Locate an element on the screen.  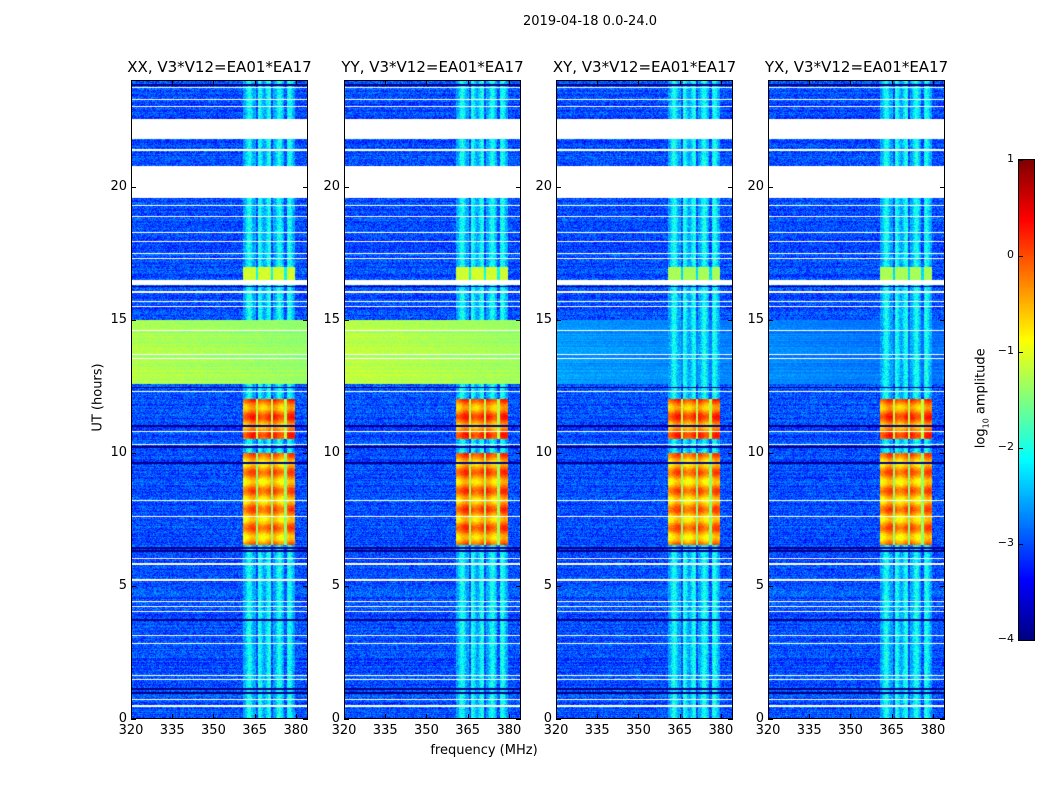
colorbar-tick-label: 0 is located at coordinates (1010, 254).